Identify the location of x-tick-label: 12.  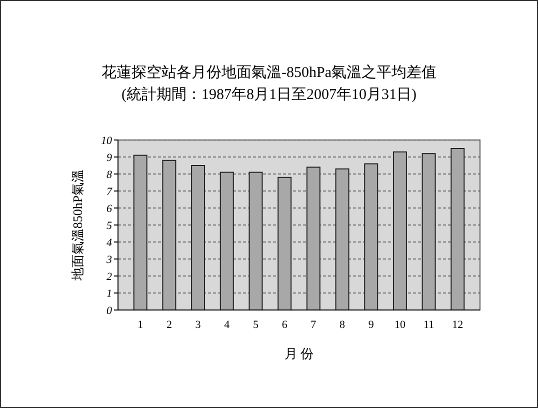
(458, 325).